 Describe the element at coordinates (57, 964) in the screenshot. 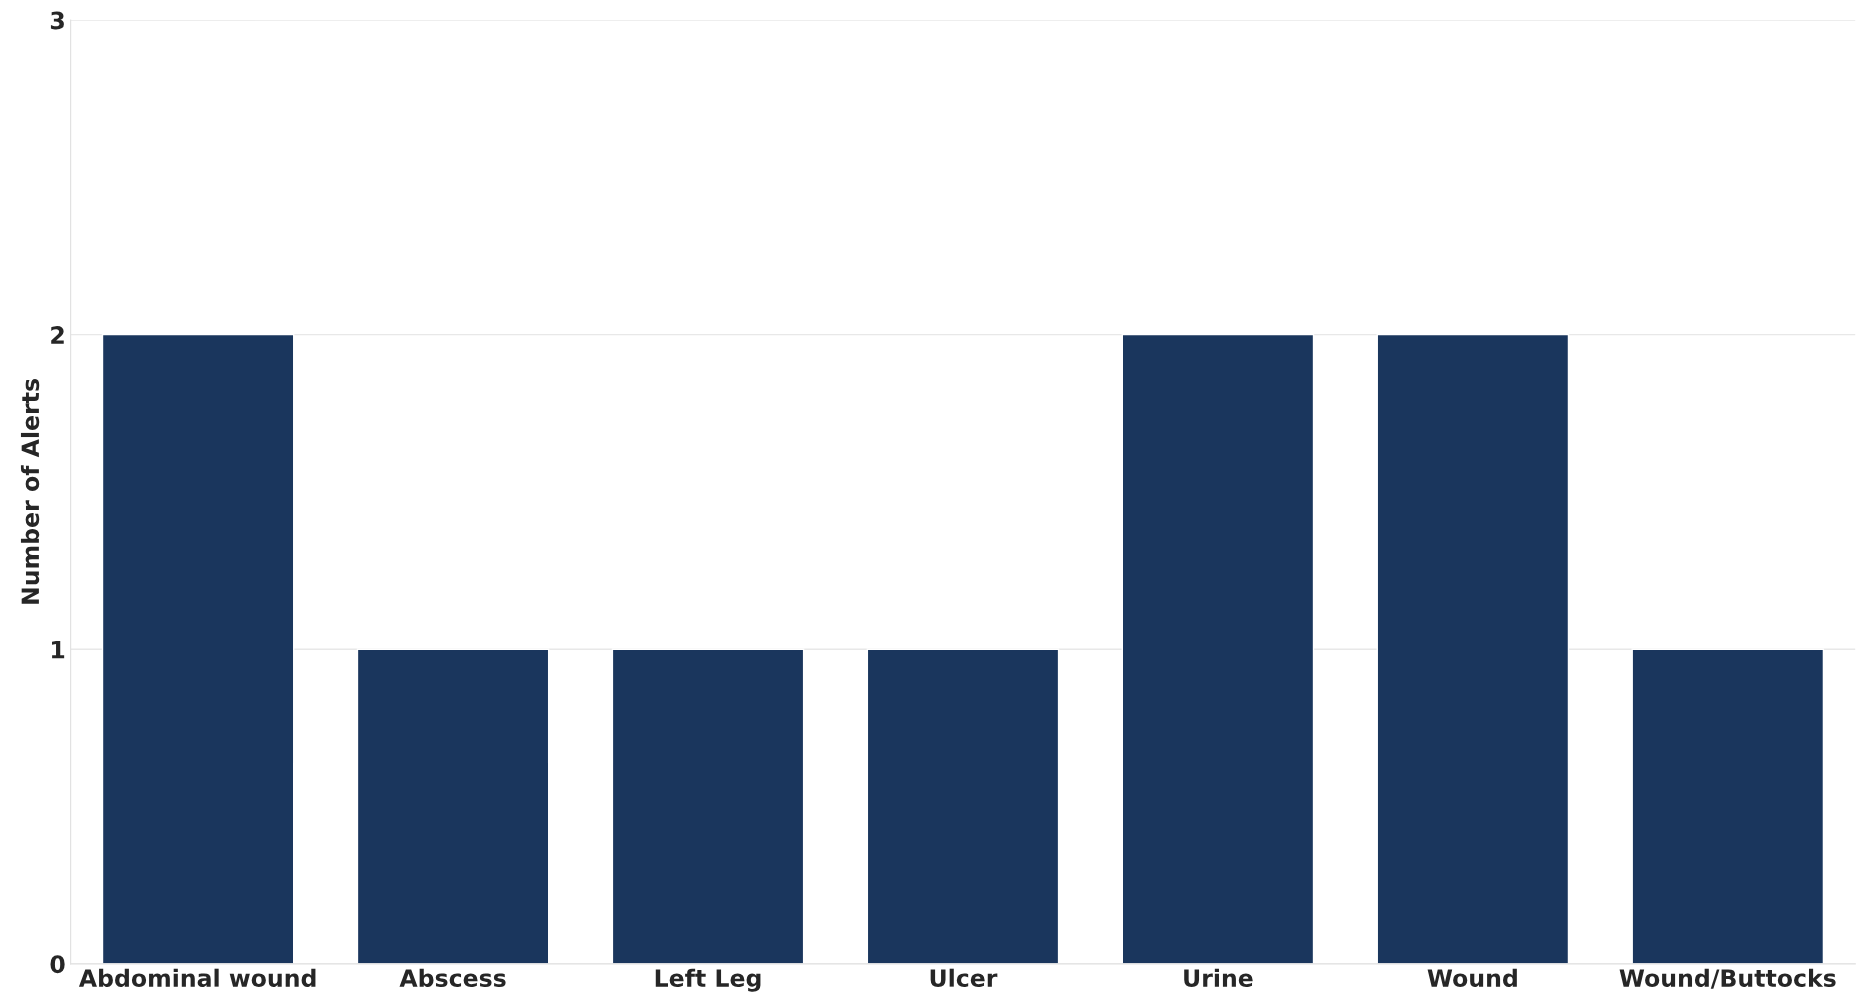

I see `y-tick-label: 0` at that location.